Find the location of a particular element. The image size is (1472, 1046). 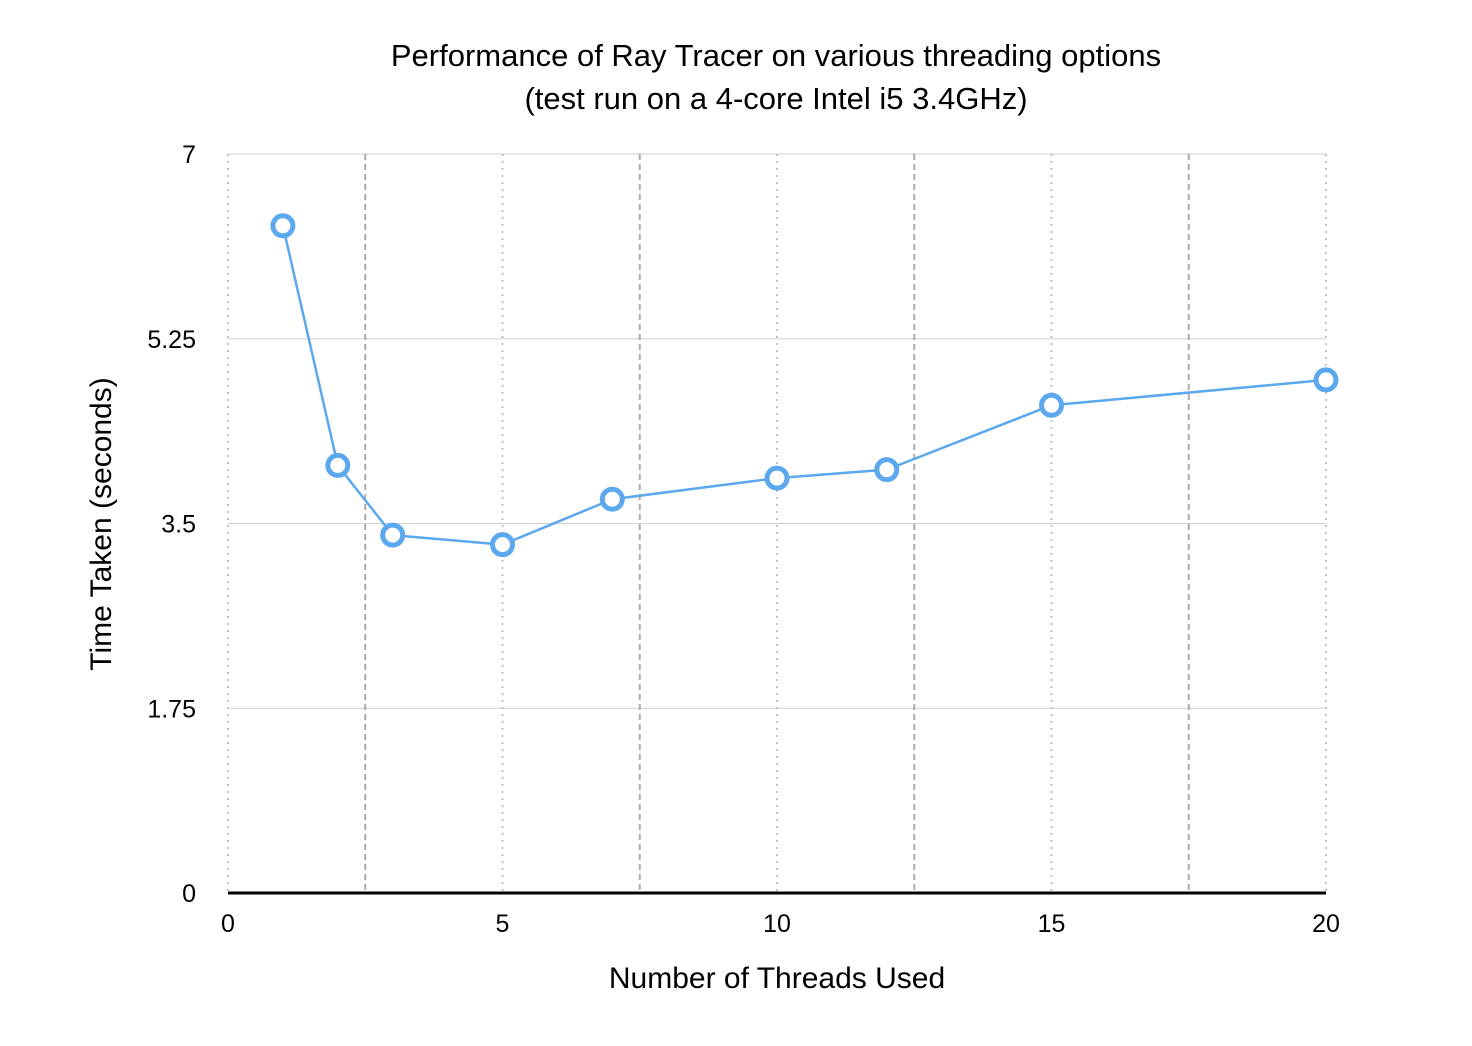

x-tick-label: 5 is located at coordinates (503, 924).